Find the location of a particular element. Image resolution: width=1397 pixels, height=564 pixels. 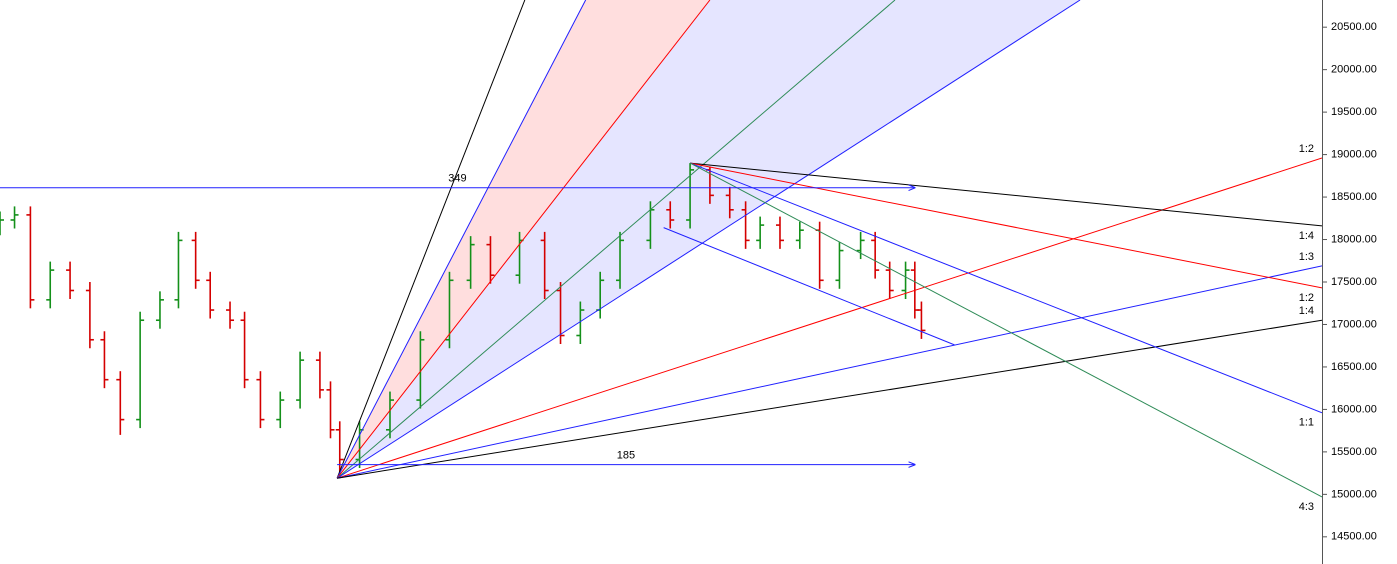

y-tick-label: 19000.00 is located at coordinates (1354, 154).